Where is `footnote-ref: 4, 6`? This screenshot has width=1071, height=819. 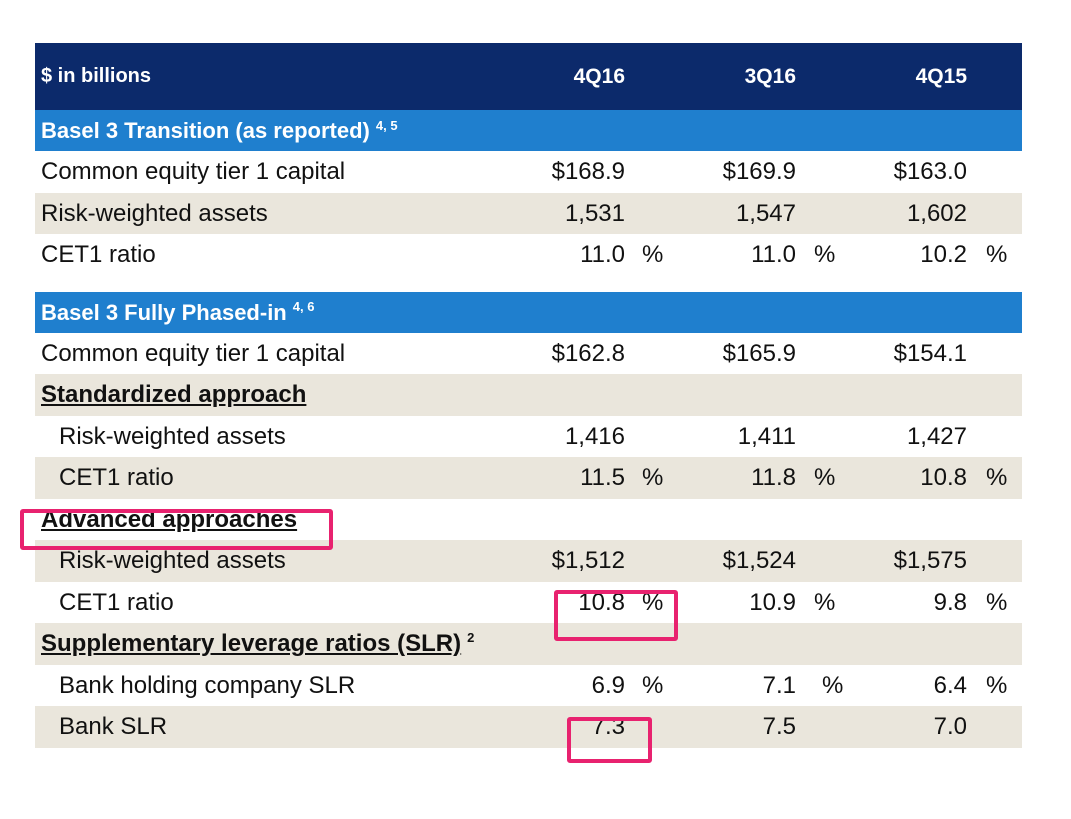
footnote-ref: 4, 6 is located at coordinates (303, 307).